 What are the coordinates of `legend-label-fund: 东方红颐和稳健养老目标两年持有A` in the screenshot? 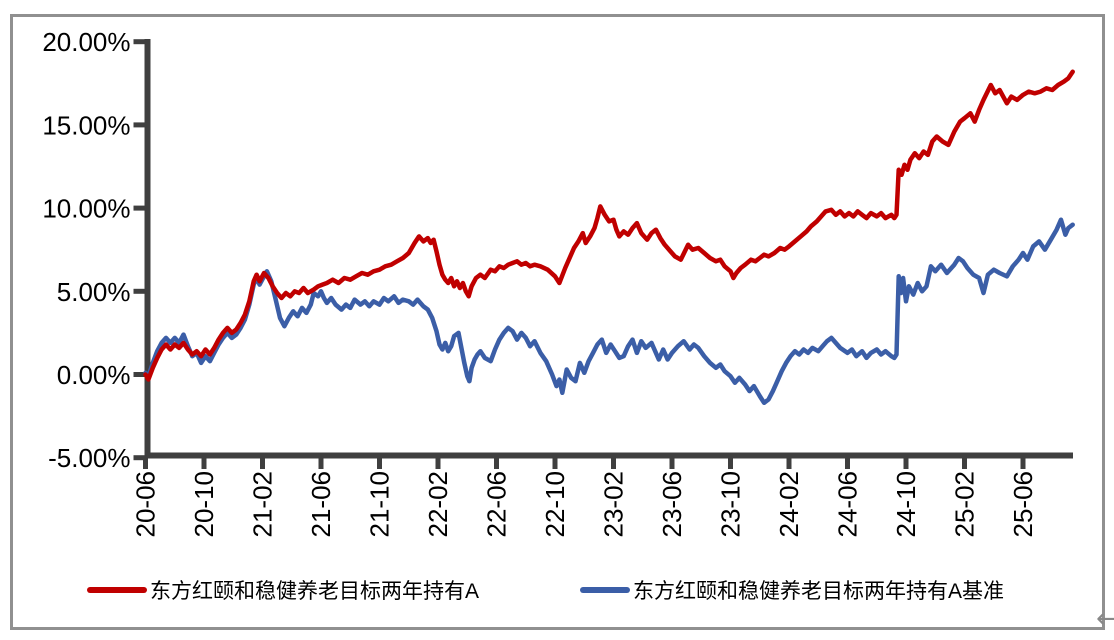 It's located at (315, 591).